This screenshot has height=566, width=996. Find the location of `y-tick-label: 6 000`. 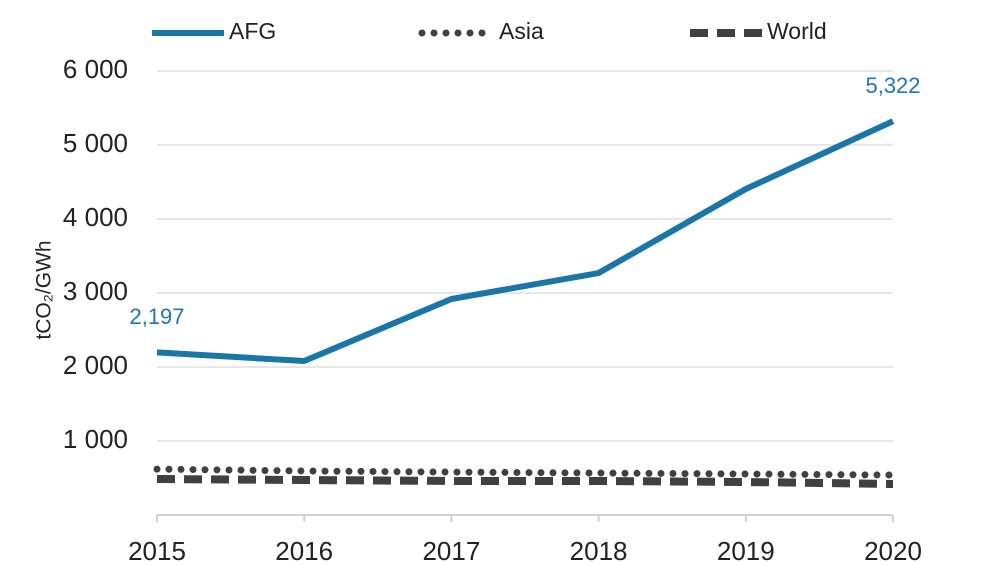

y-tick-label: 6 000 is located at coordinates (95, 69).